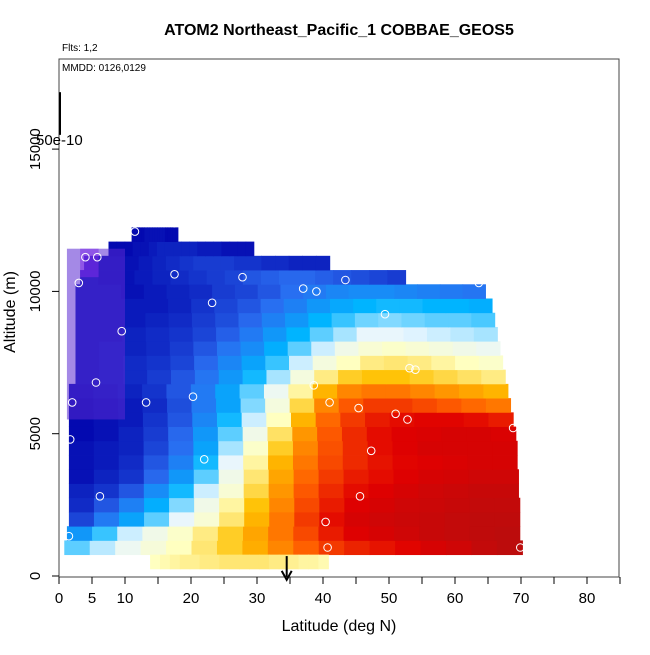 This screenshot has width=650, height=655. Describe the element at coordinates (587, 598) in the screenshot. I see `x-tick-label: 80` at that location.